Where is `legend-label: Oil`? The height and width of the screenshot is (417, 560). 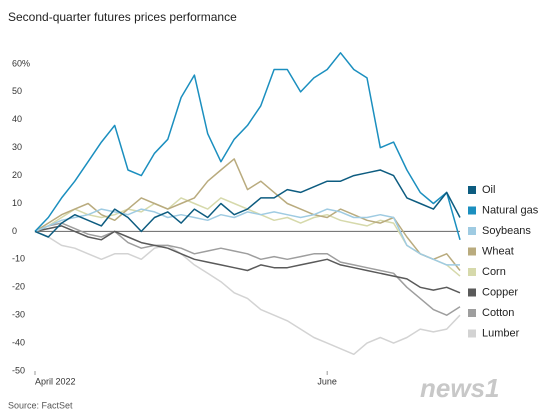
legend-label: Oil is located at coordinates (488, 190).